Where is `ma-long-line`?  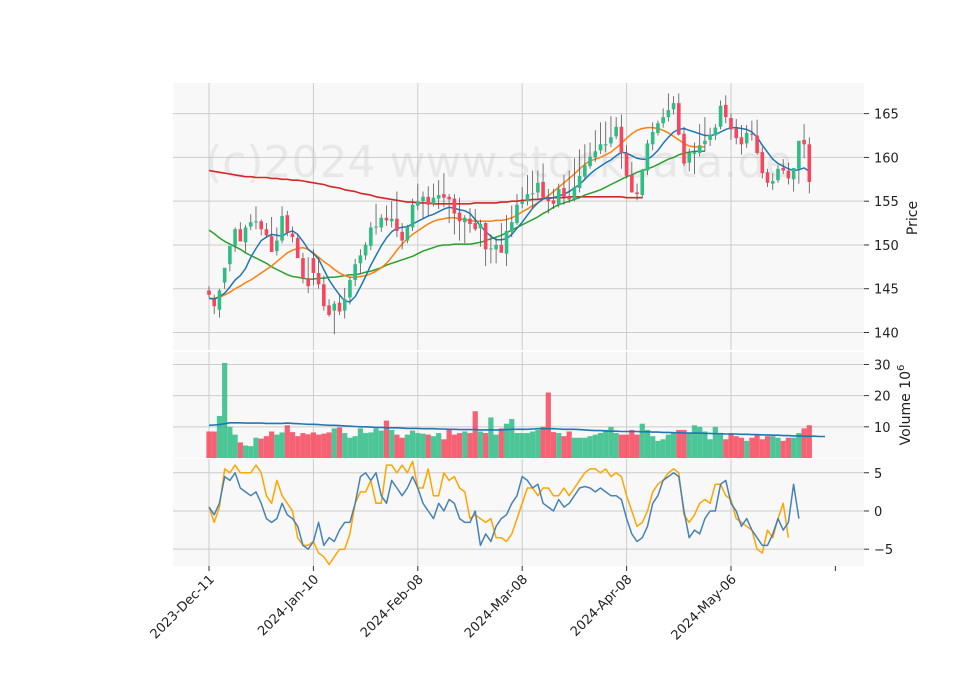 ma-long-line is located at coordinates (456, 215).